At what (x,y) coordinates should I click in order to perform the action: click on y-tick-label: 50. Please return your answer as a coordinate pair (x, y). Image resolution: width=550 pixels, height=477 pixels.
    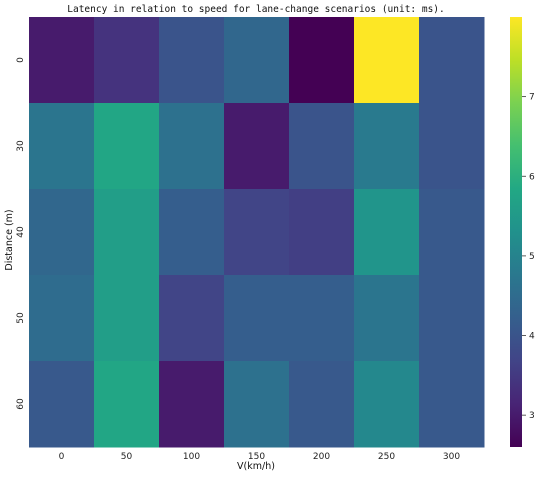
    Looking at the image, I should click on (21, 318).